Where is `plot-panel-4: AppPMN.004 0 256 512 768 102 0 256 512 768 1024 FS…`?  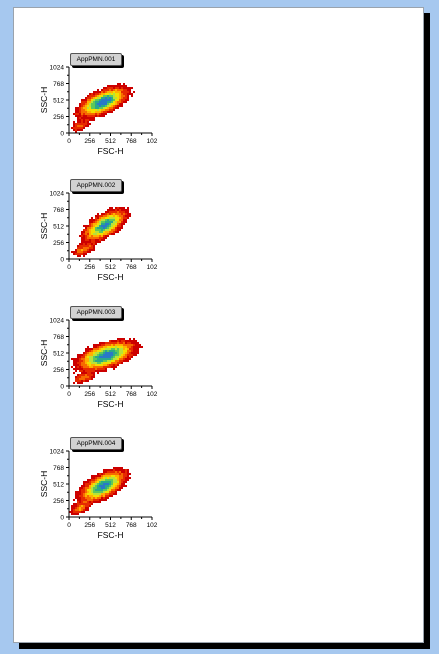
plot-panel-4: AppPMN.004 0 256 512 768 102 0 256 512 768 1024 FS… is located at coordinates (101, 494).